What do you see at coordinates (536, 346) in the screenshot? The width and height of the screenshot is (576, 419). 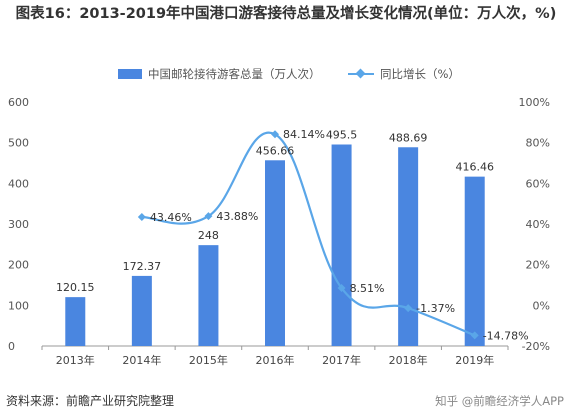 I see `y-right-tick-label: -20%` at bounding box center [536, 346].